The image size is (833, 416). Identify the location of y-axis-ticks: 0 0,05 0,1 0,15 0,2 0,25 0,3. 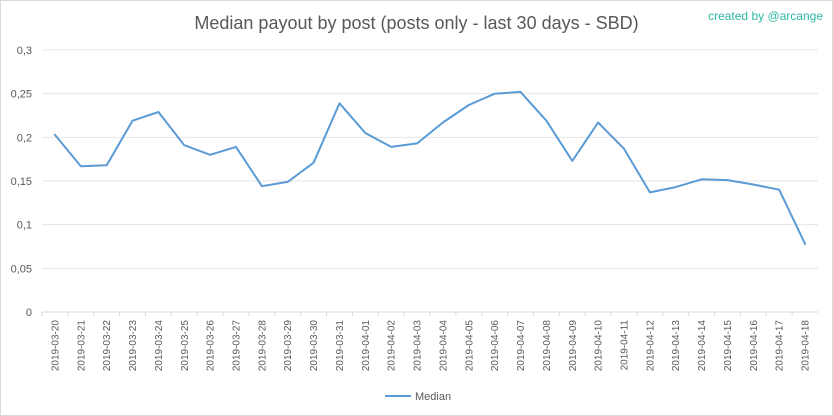
(21, 182).